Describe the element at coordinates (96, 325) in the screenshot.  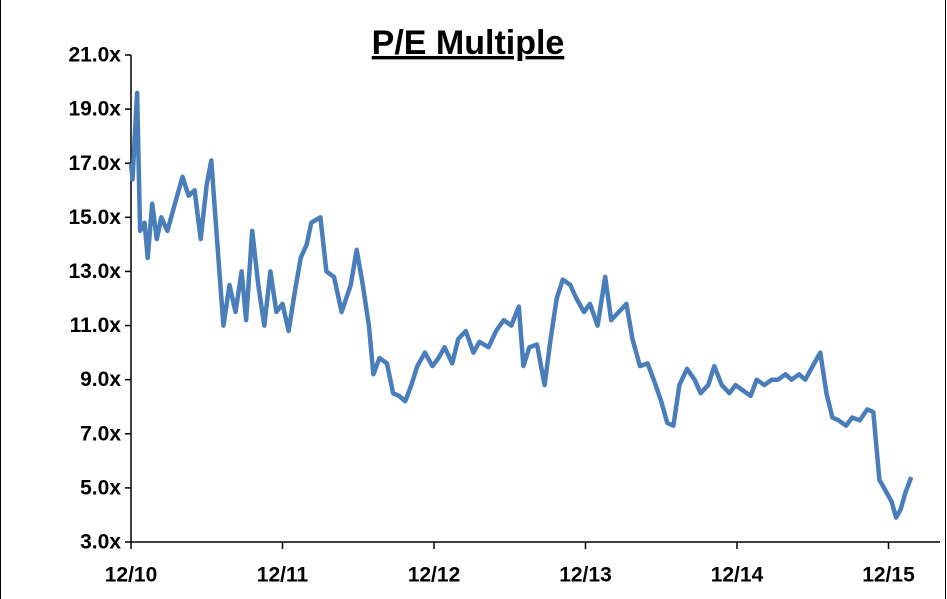
I see `y-tick-label: 11.0x` at that location.